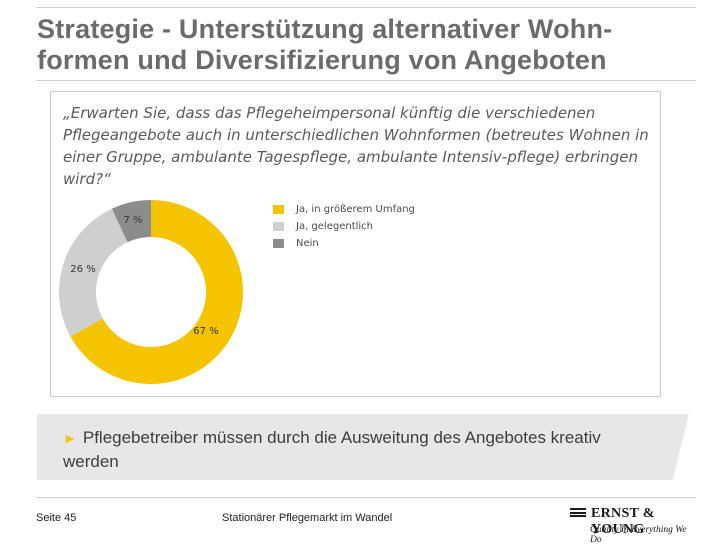  Describe the element at coordinates (623, 521) in the screenshot. I see `logo-name: ERNST & YOUNG` at that location.